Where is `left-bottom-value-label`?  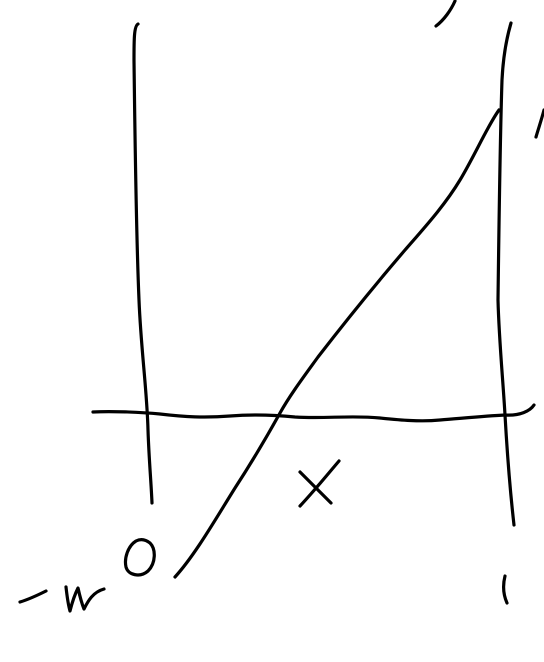
left-bottom-value-label is located at coordinates (87, 575).